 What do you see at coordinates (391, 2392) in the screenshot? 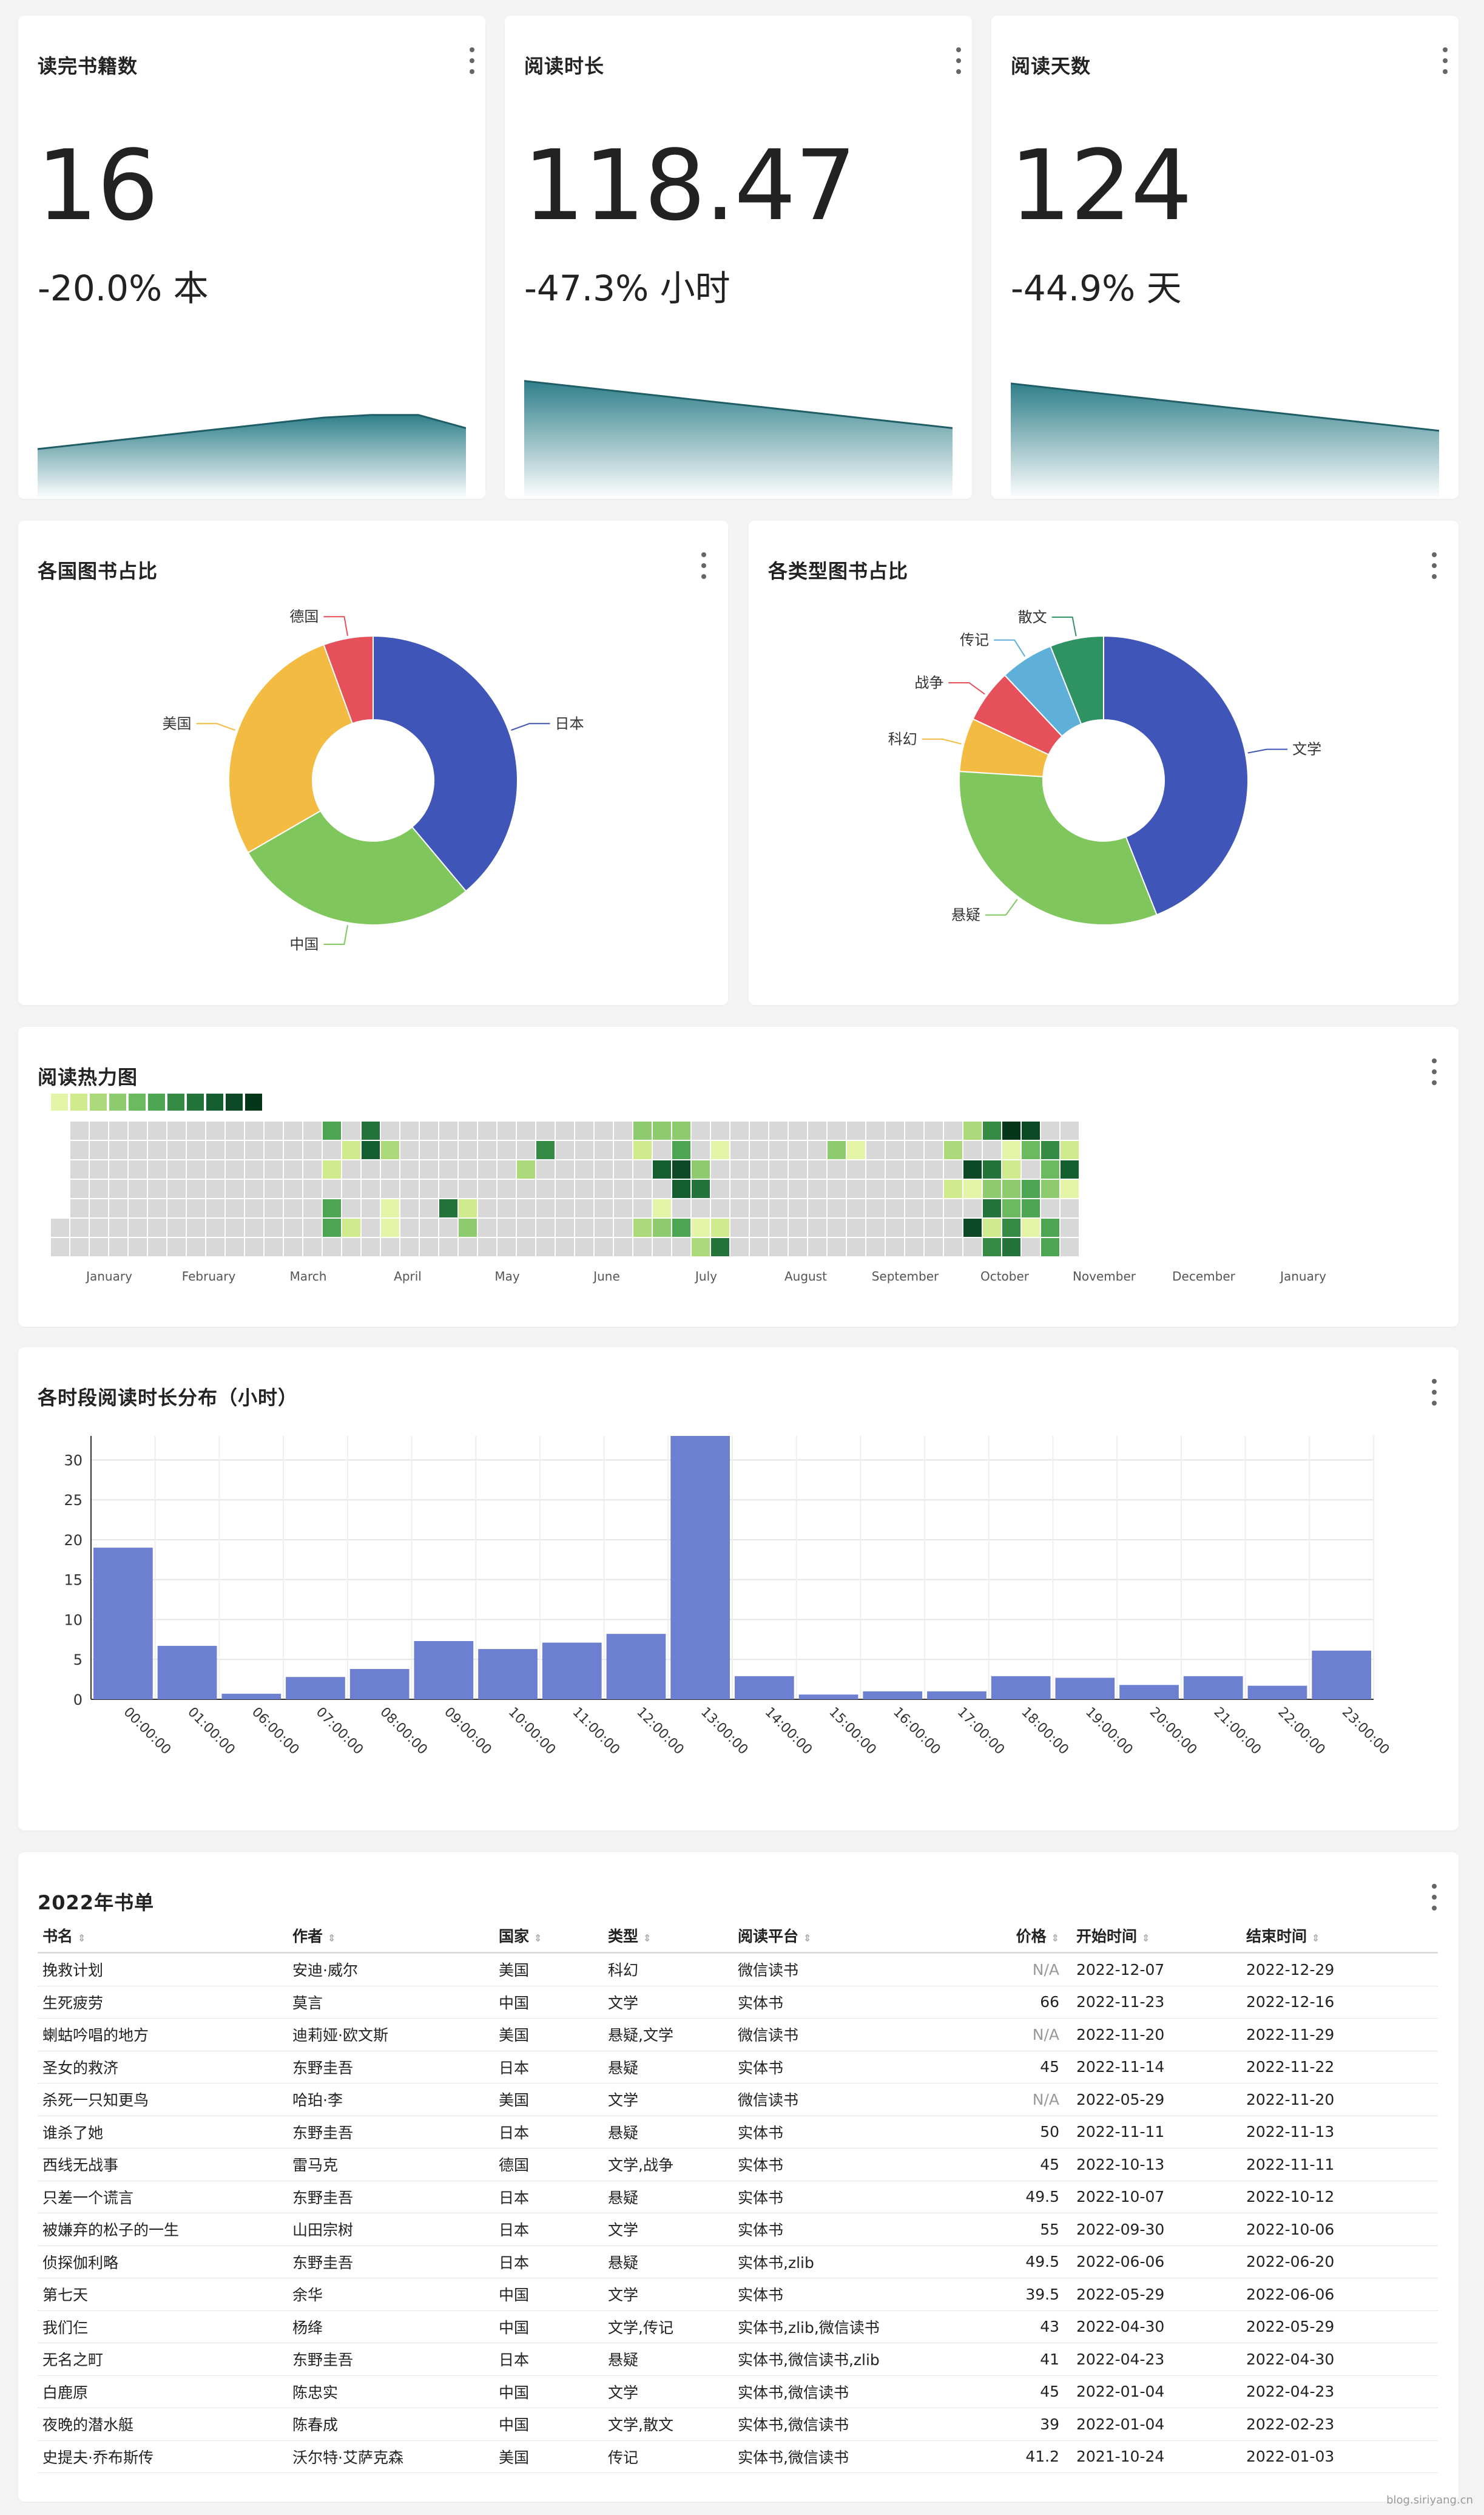
I see `table-cell: 陈忠实` at bounding box center [391, 2392].